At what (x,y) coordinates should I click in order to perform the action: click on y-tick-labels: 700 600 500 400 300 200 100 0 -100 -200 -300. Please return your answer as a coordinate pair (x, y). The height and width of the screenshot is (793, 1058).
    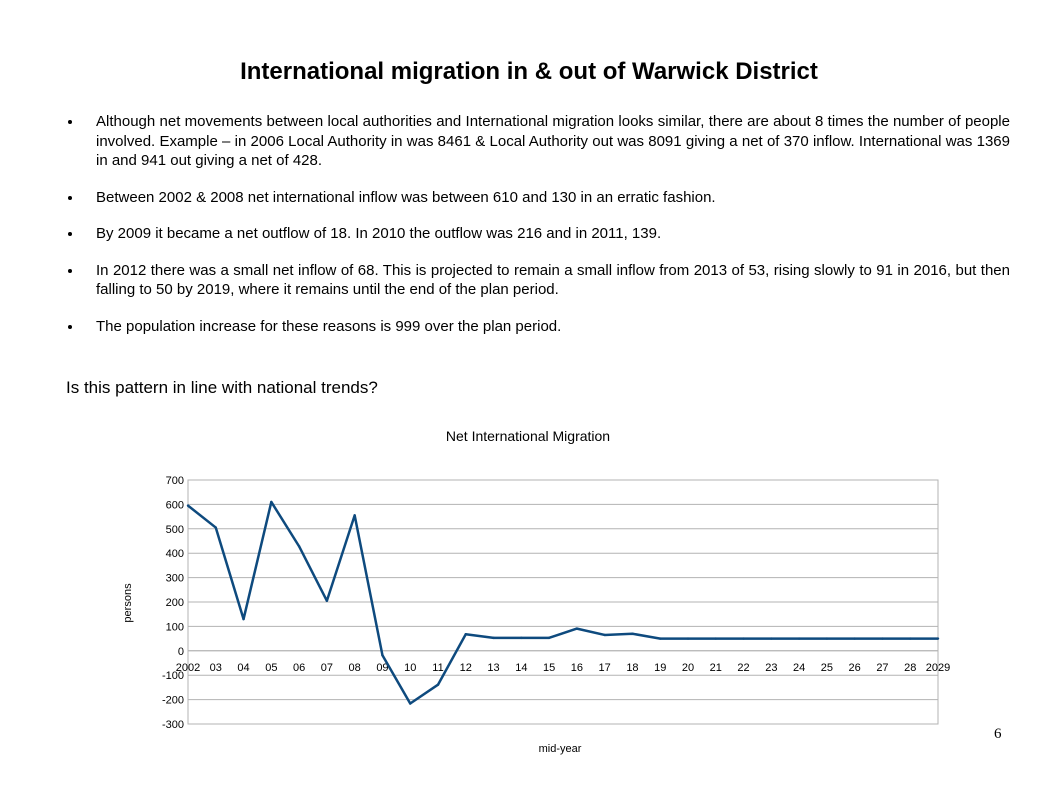
    Looking at the image, I should click on (173, 603).